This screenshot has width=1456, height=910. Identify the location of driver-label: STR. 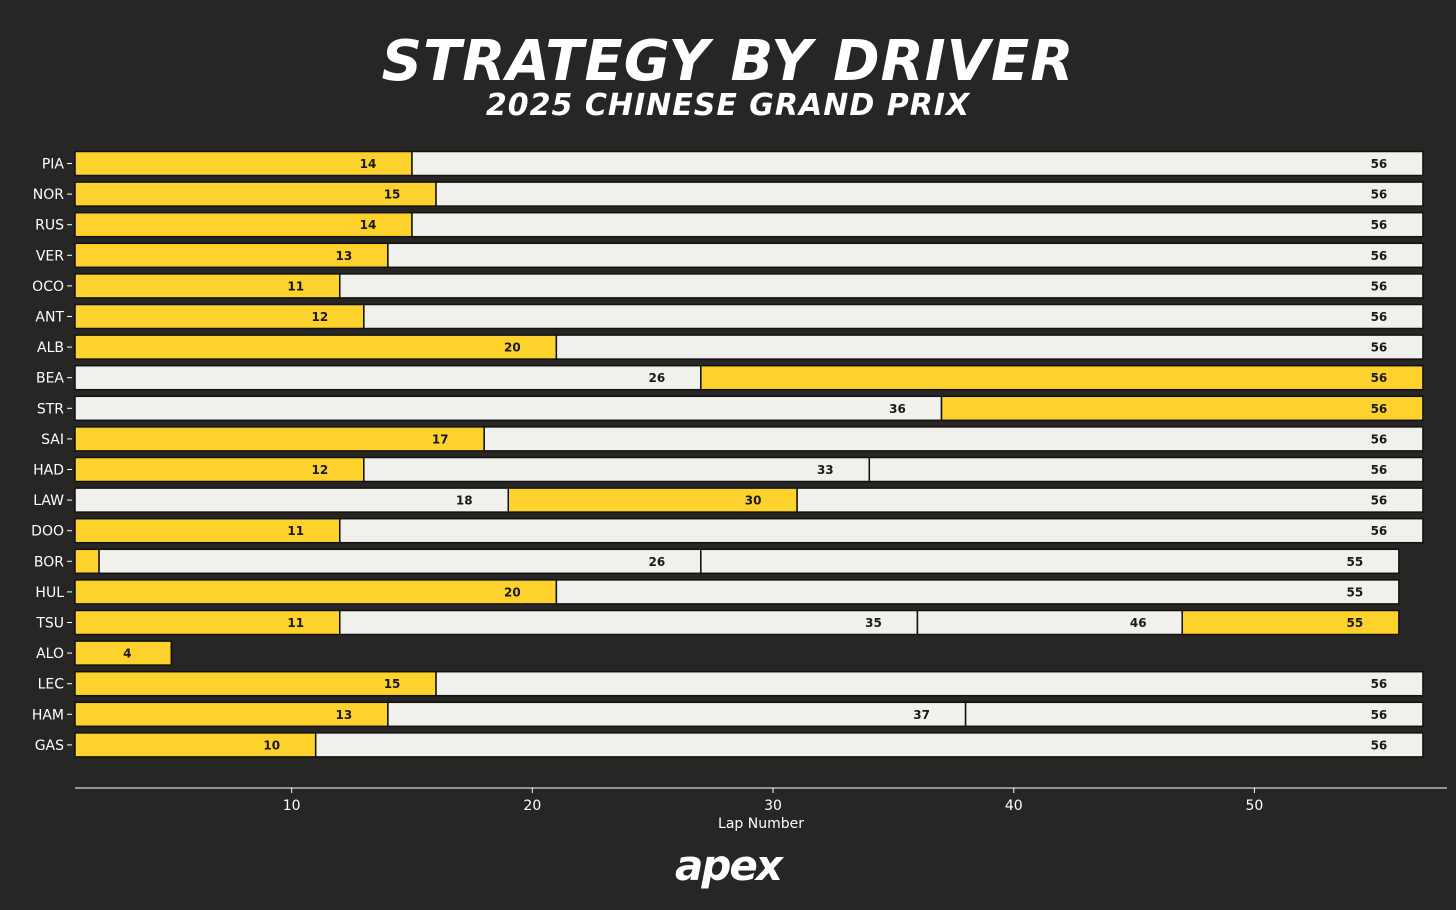
(50, 409).